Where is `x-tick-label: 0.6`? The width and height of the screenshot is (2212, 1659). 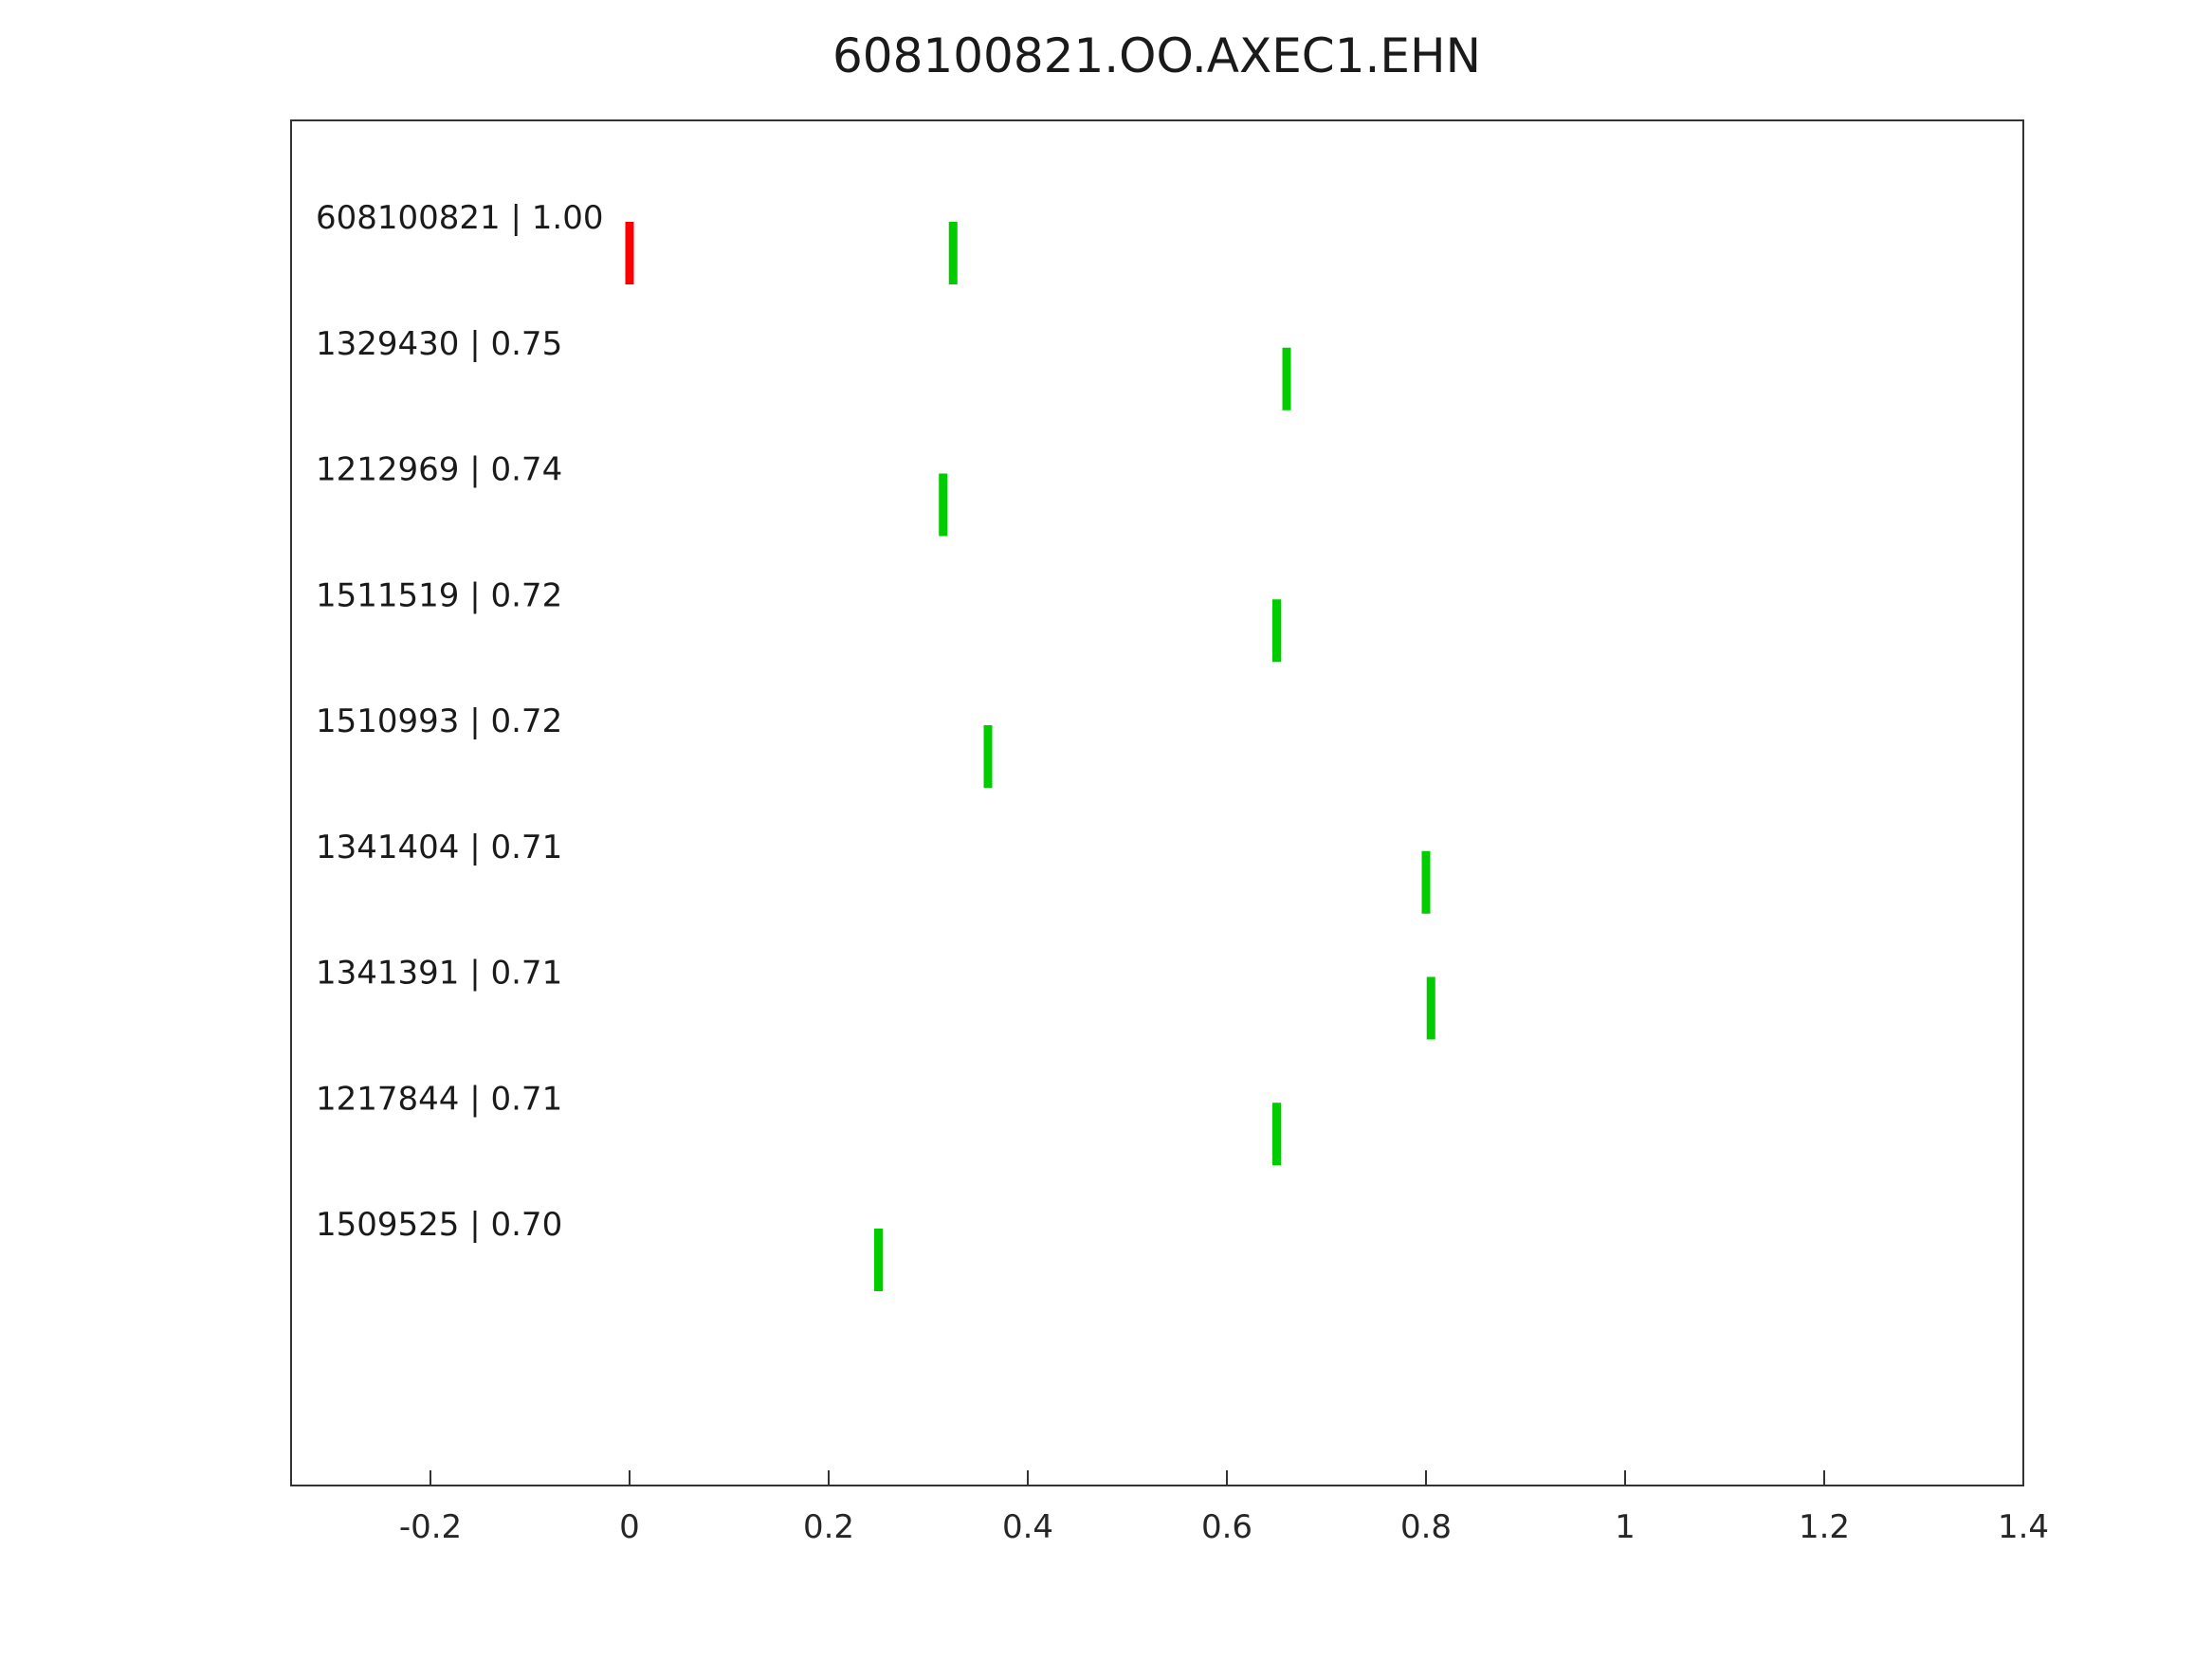 x-tick-label: 0.6 is located at coordinates (1226, 1527).